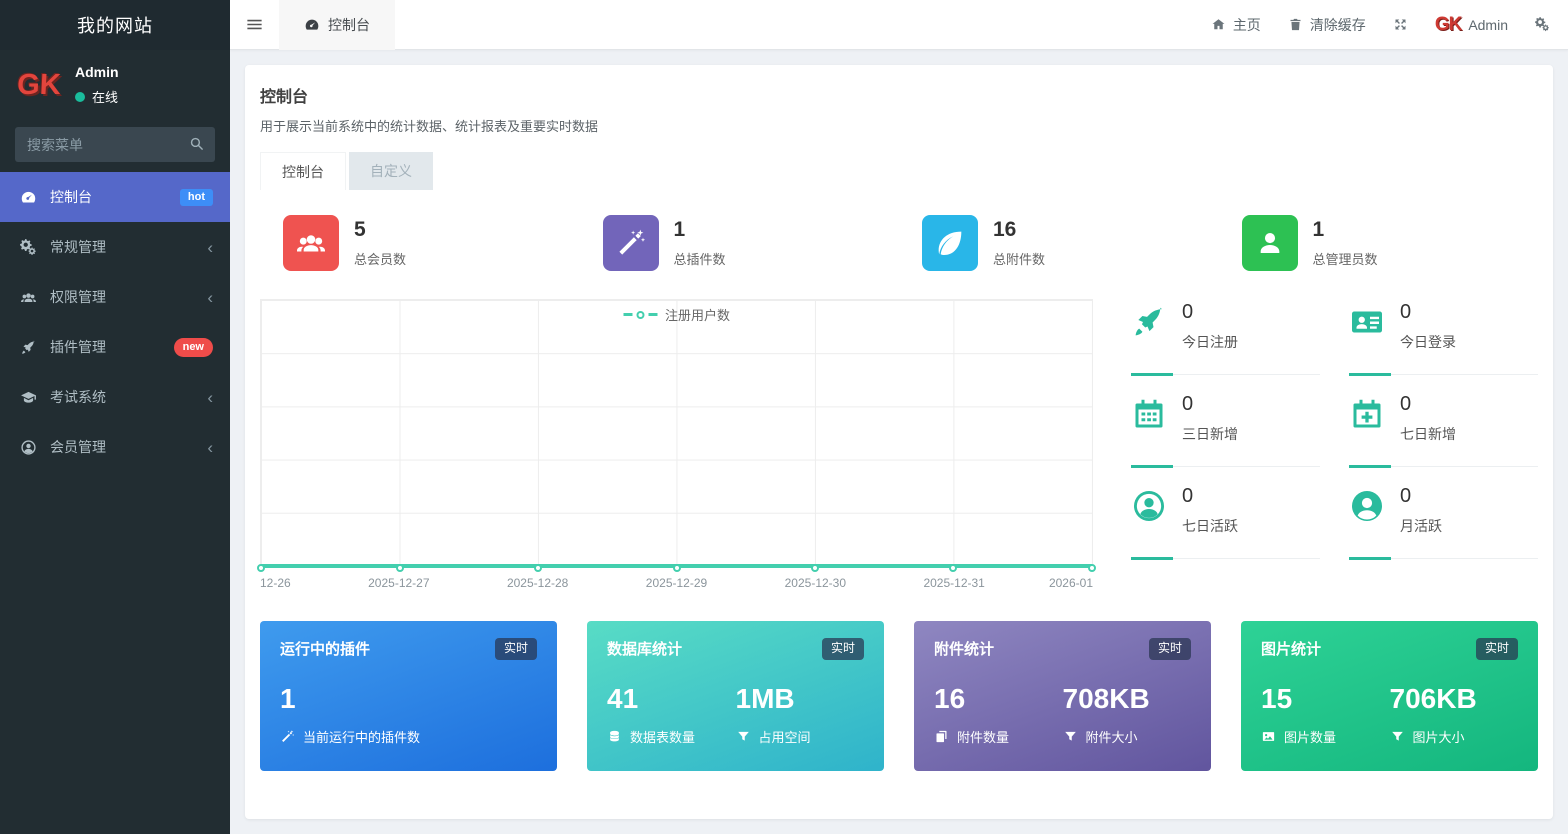 Image resolution: width=1568 pixels, height=834 pixels. I want to click on home-link: 主页, so click(1236, 25).